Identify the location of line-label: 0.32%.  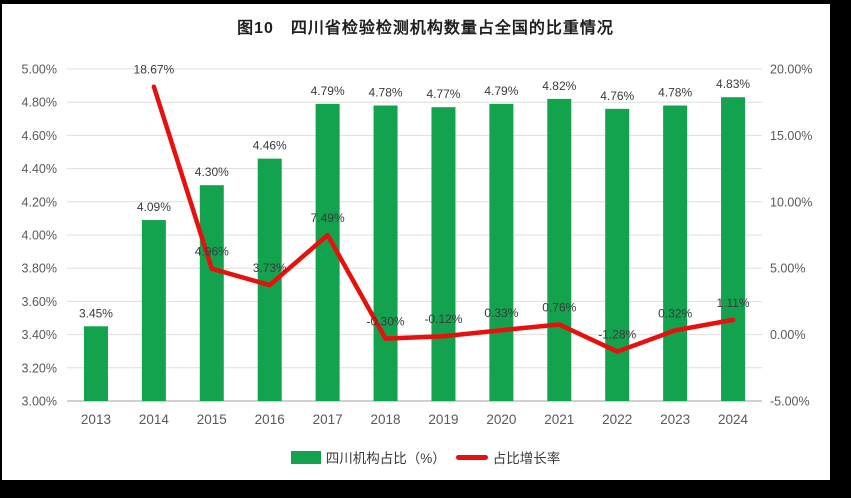
(675, 313).